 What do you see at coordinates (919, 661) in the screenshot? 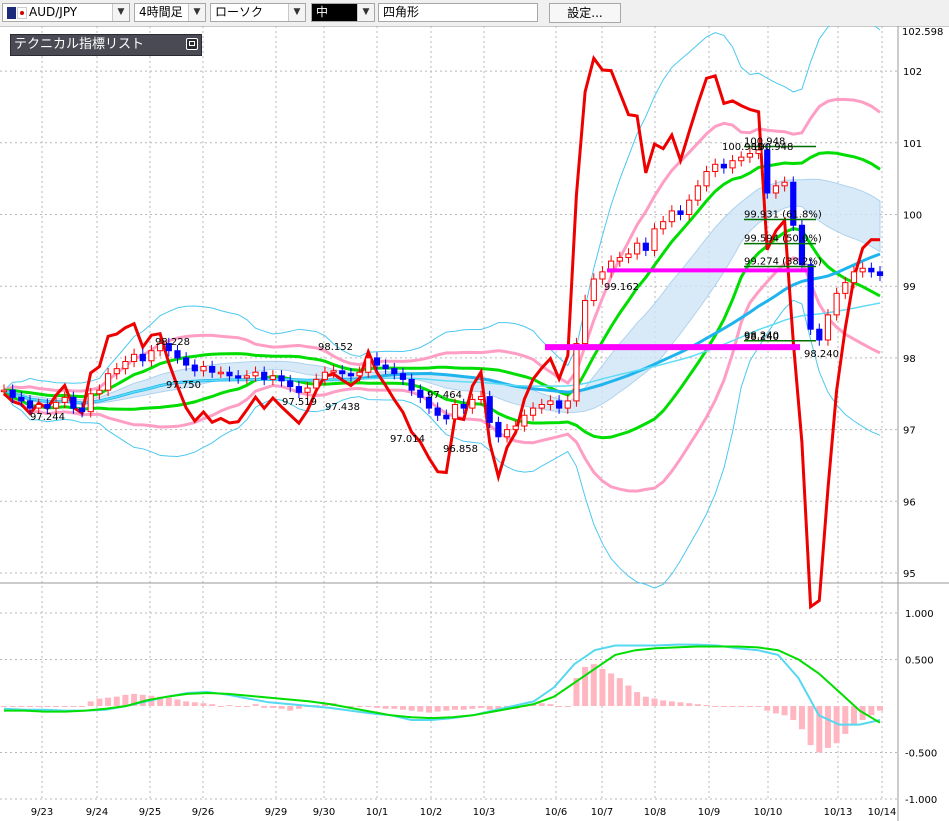
I see `macd-axis-tick-label: 0.500` at bounding box center [919, 661].